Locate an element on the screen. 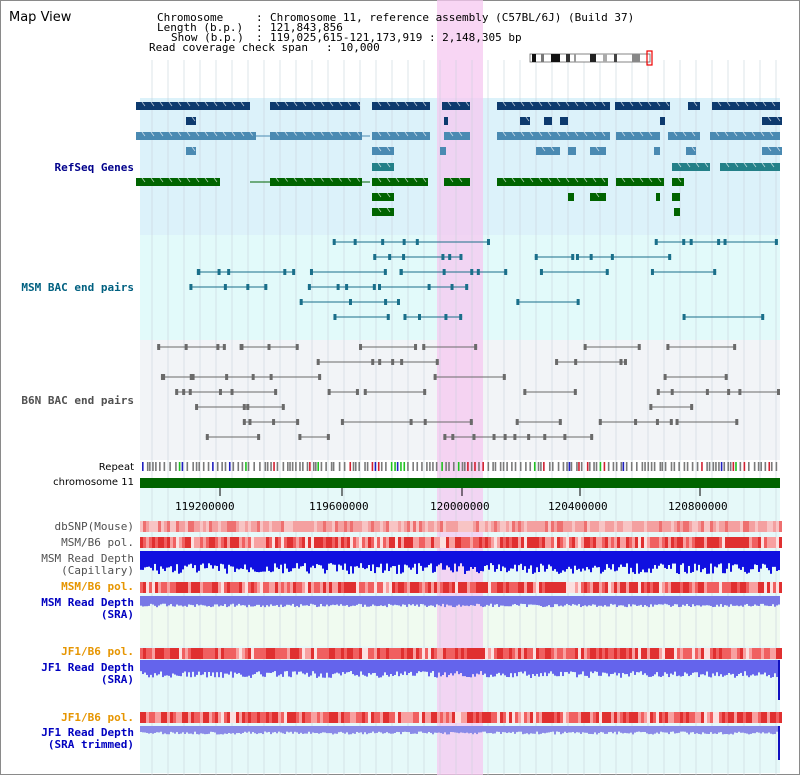 This screenshot has width=800, height=775. track-label-b6n-bac: B6N BAC end pairs is located at coordinates (77, 400).